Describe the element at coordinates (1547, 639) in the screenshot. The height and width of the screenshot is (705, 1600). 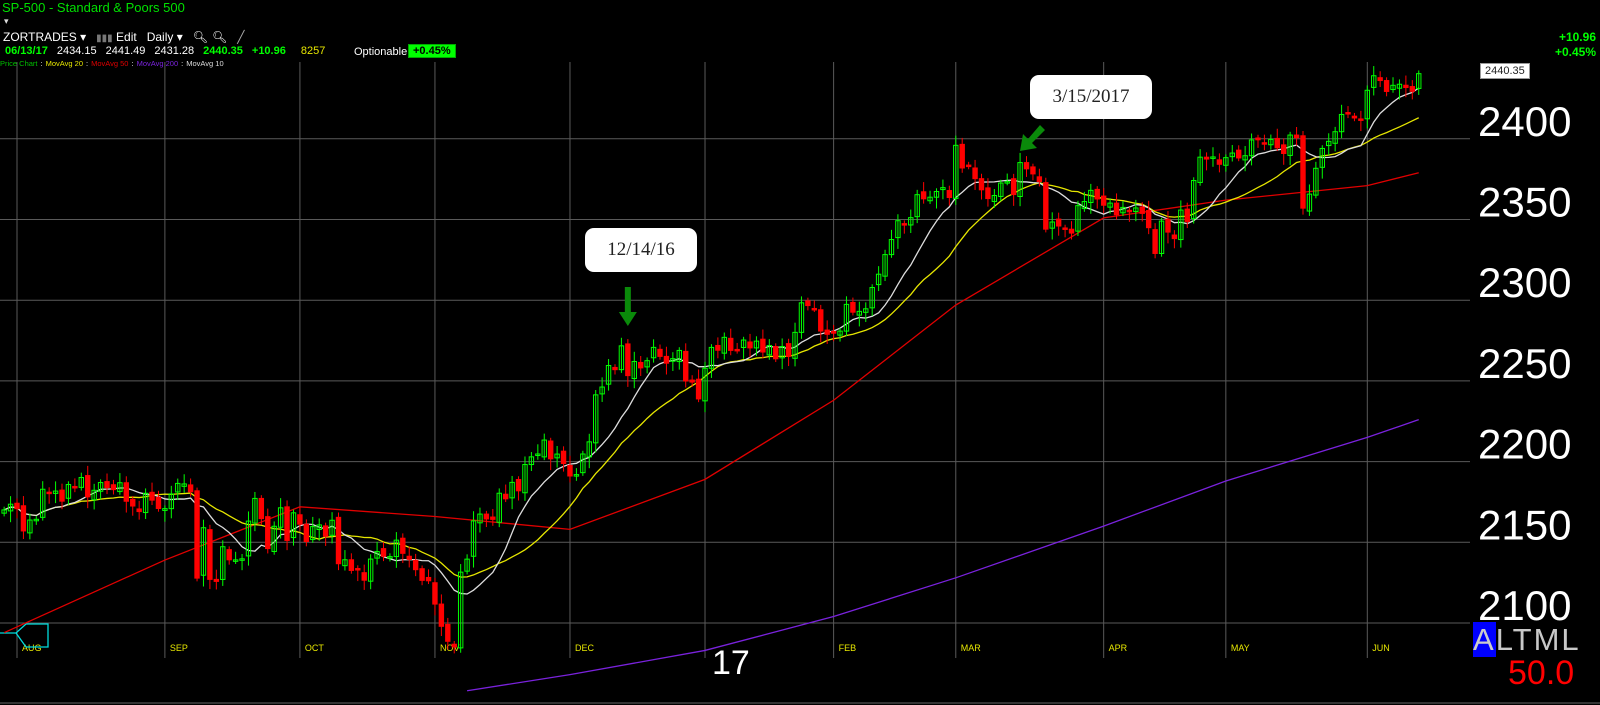
I see `altml-m: M` at that location.